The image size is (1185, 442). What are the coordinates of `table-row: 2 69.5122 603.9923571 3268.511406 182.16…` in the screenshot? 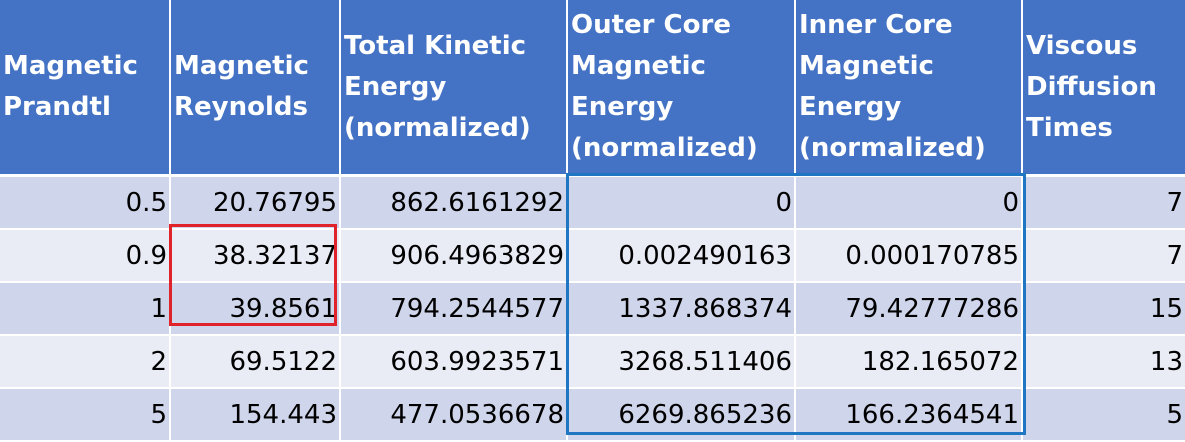 It's located at (592, 362).